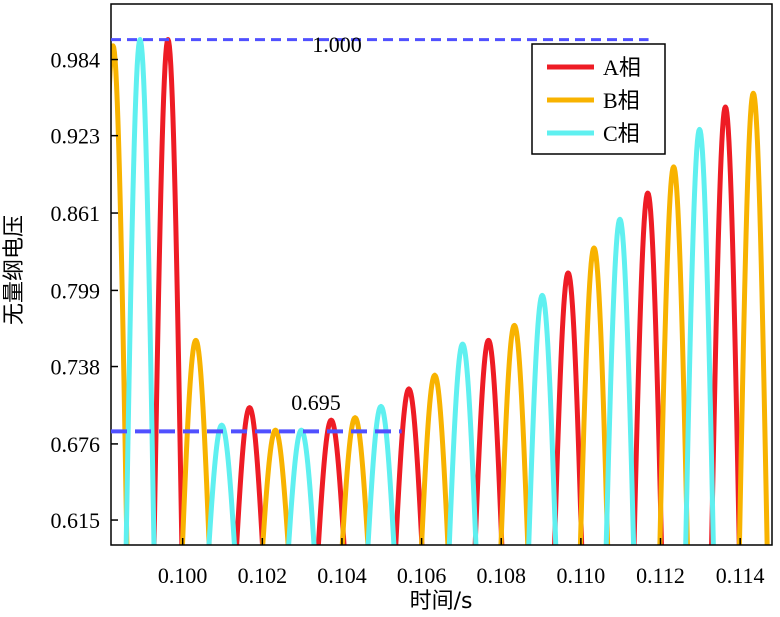 This screenshot has width=780, height=617. I want to click on y-tick-label-6: 0.923, so click(76, 136).